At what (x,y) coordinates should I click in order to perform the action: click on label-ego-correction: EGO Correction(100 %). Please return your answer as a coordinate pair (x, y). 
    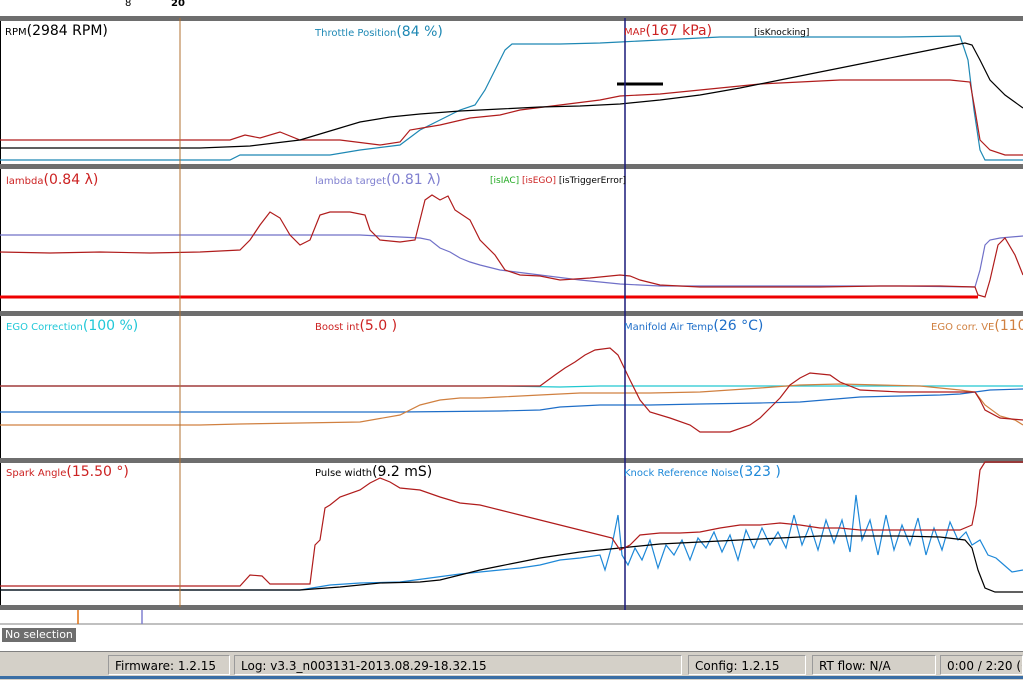
    Looking at the image, I should click on (72, 327).